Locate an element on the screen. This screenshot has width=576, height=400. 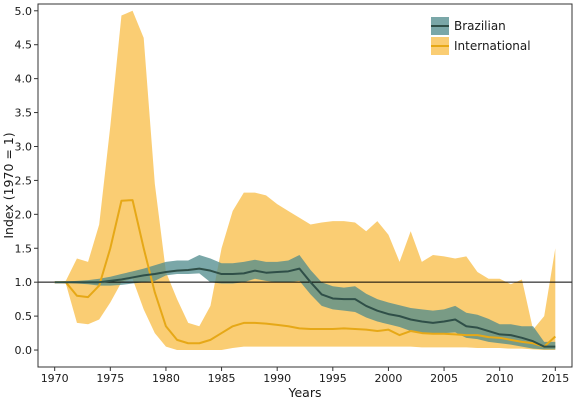
y-tick-label: 3.0 is located at coordinates (24, 146).